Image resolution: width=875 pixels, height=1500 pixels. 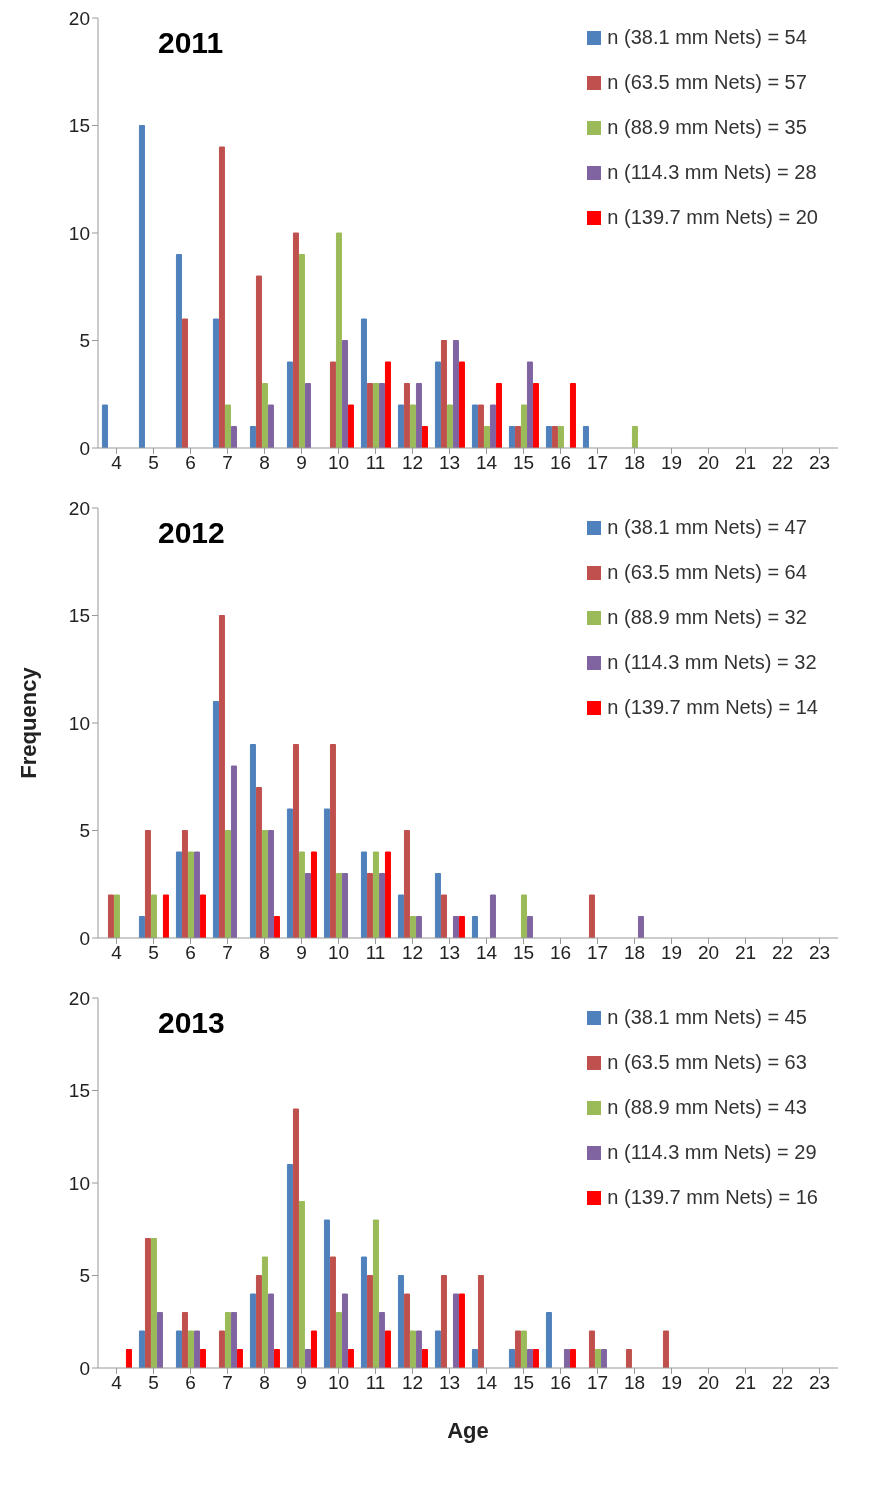 I want to click on x-tick-label: 20, so click(x=708, y=953).